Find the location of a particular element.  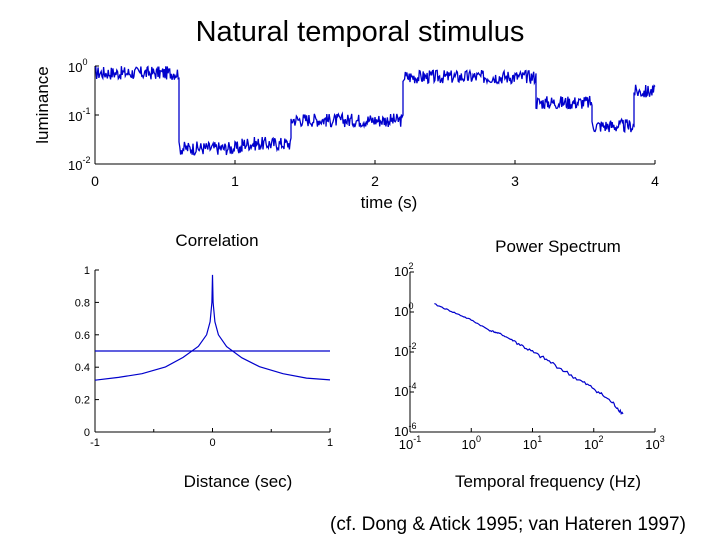

luminance-x-tick-label: 4 is located at coordinates (655, 181).